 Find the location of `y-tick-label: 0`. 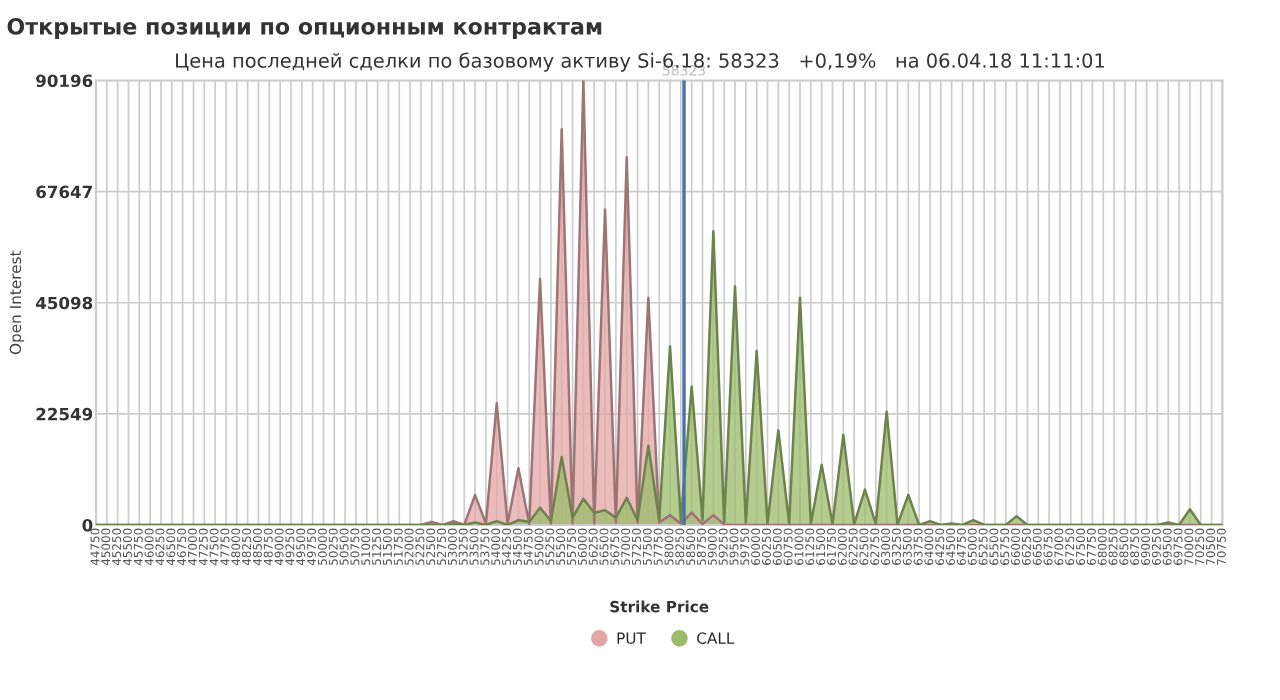

y-tick-label: 0 is located at coordinates (87, 525).